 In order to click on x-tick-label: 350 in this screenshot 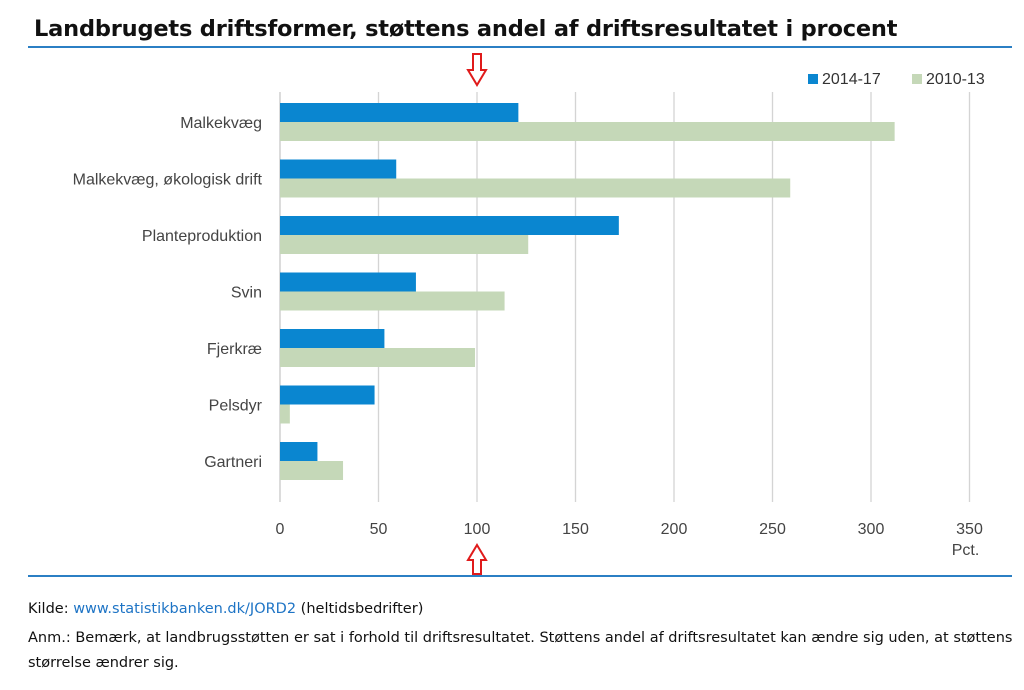, I will do `click(969, 529)`.